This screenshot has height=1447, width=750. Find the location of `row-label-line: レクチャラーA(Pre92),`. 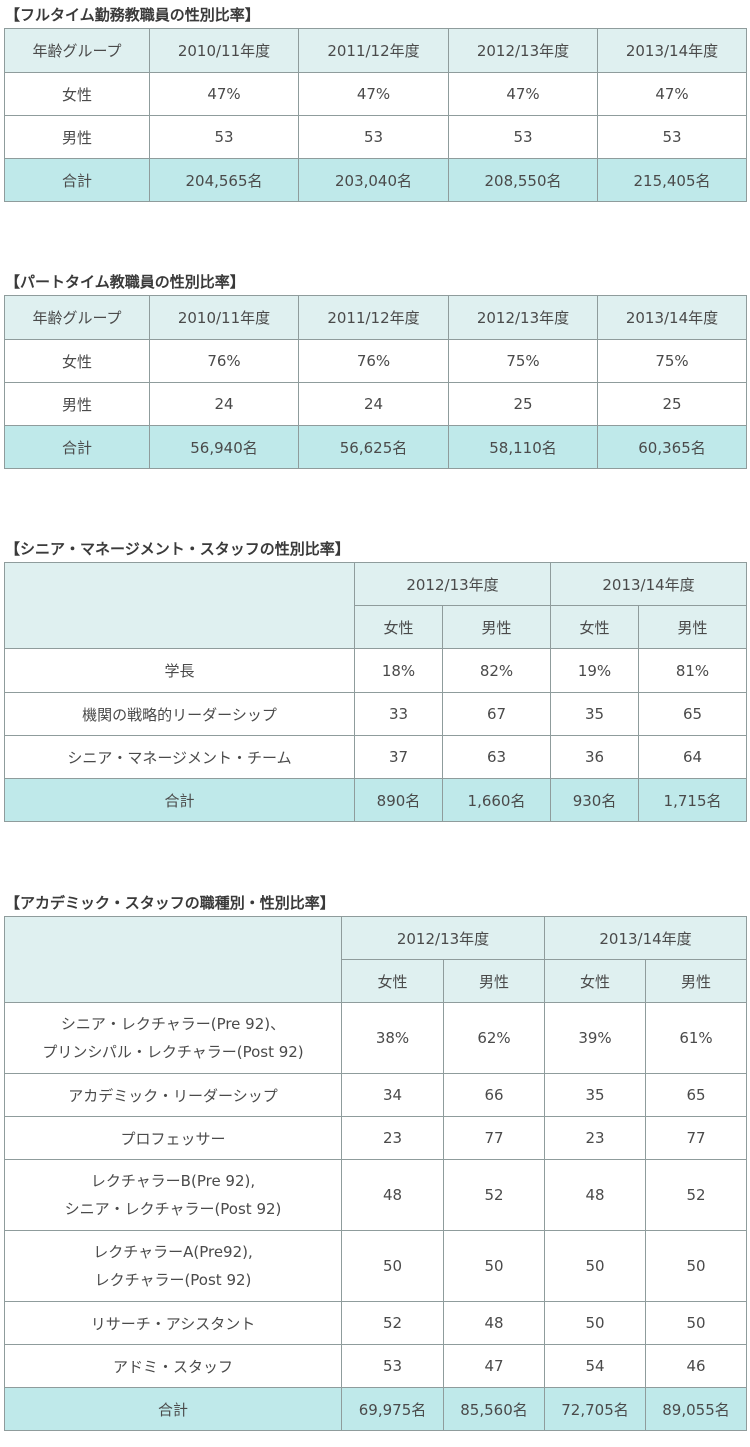

row-label-line: レクチャラーA(Pre92), is located at coordinates (173, 1252).